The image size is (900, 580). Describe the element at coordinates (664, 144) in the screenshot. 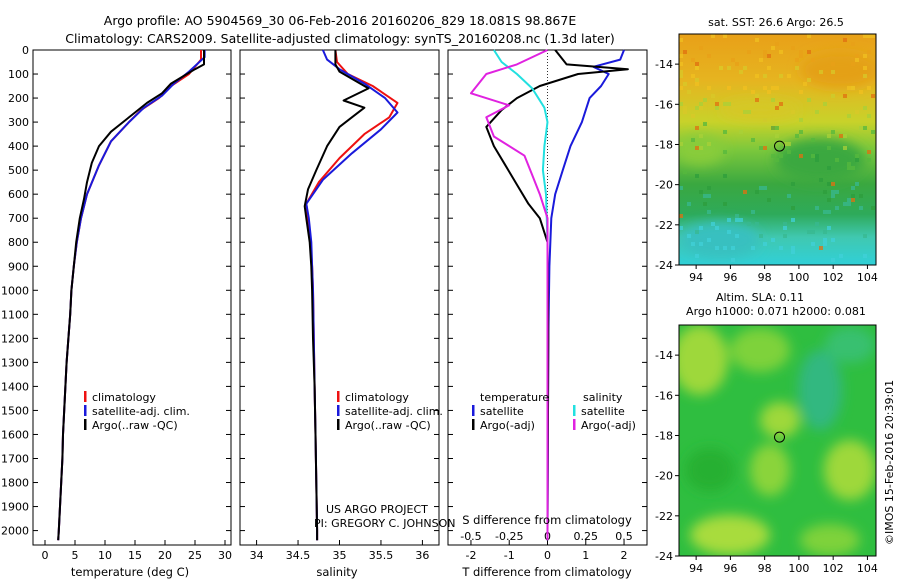

I see `y-tick-label: -18` at that location.